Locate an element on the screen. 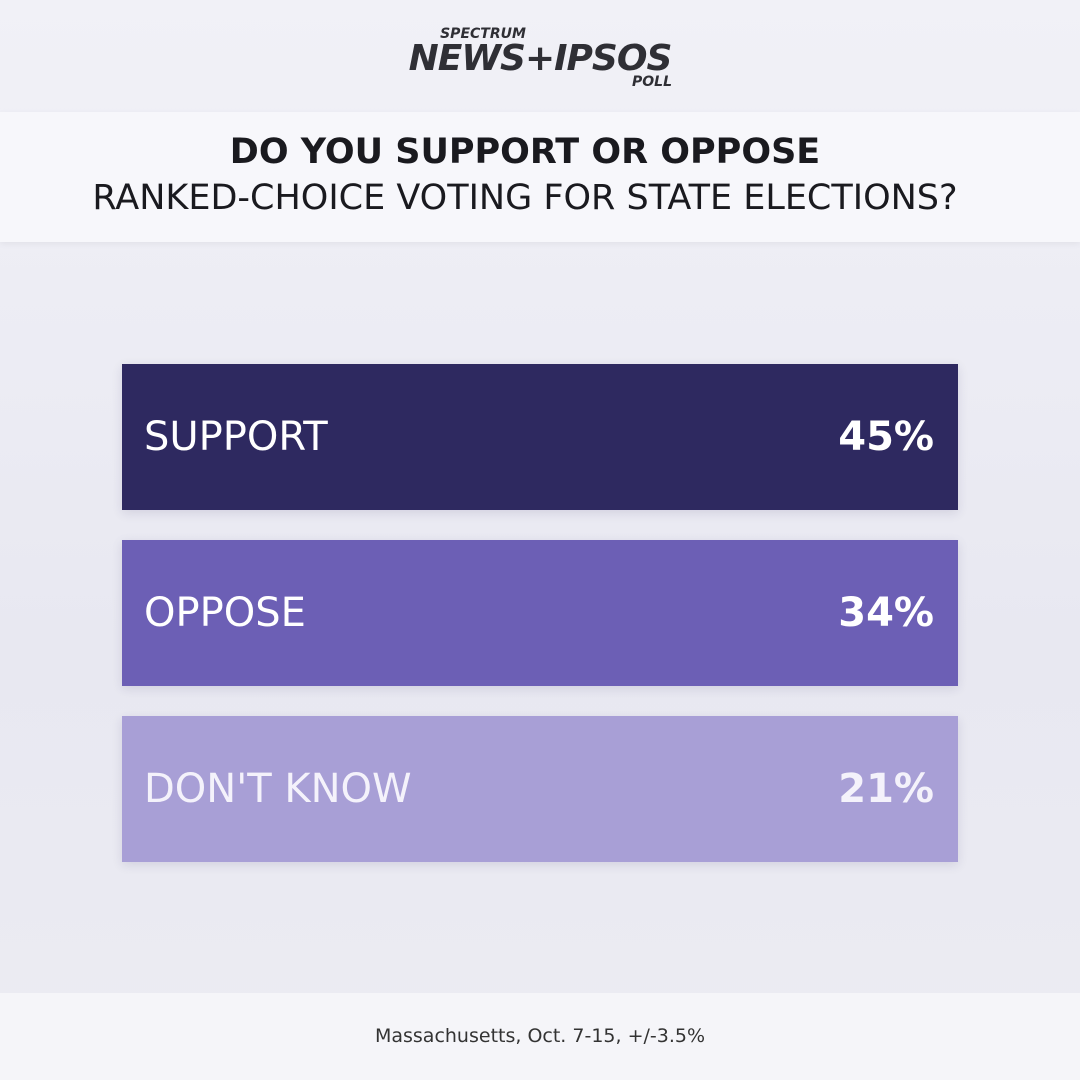 The width and height of the screenshot is (1080, 1080). row-label: SUPPORT is located at coordinates (236, 437).